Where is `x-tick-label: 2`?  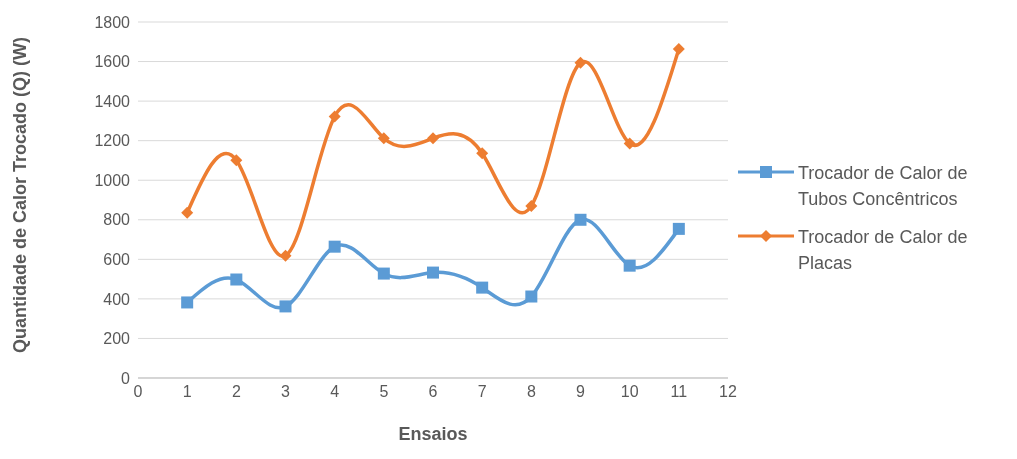 x-tick-label: 2 is located at coordinates (236, 392).